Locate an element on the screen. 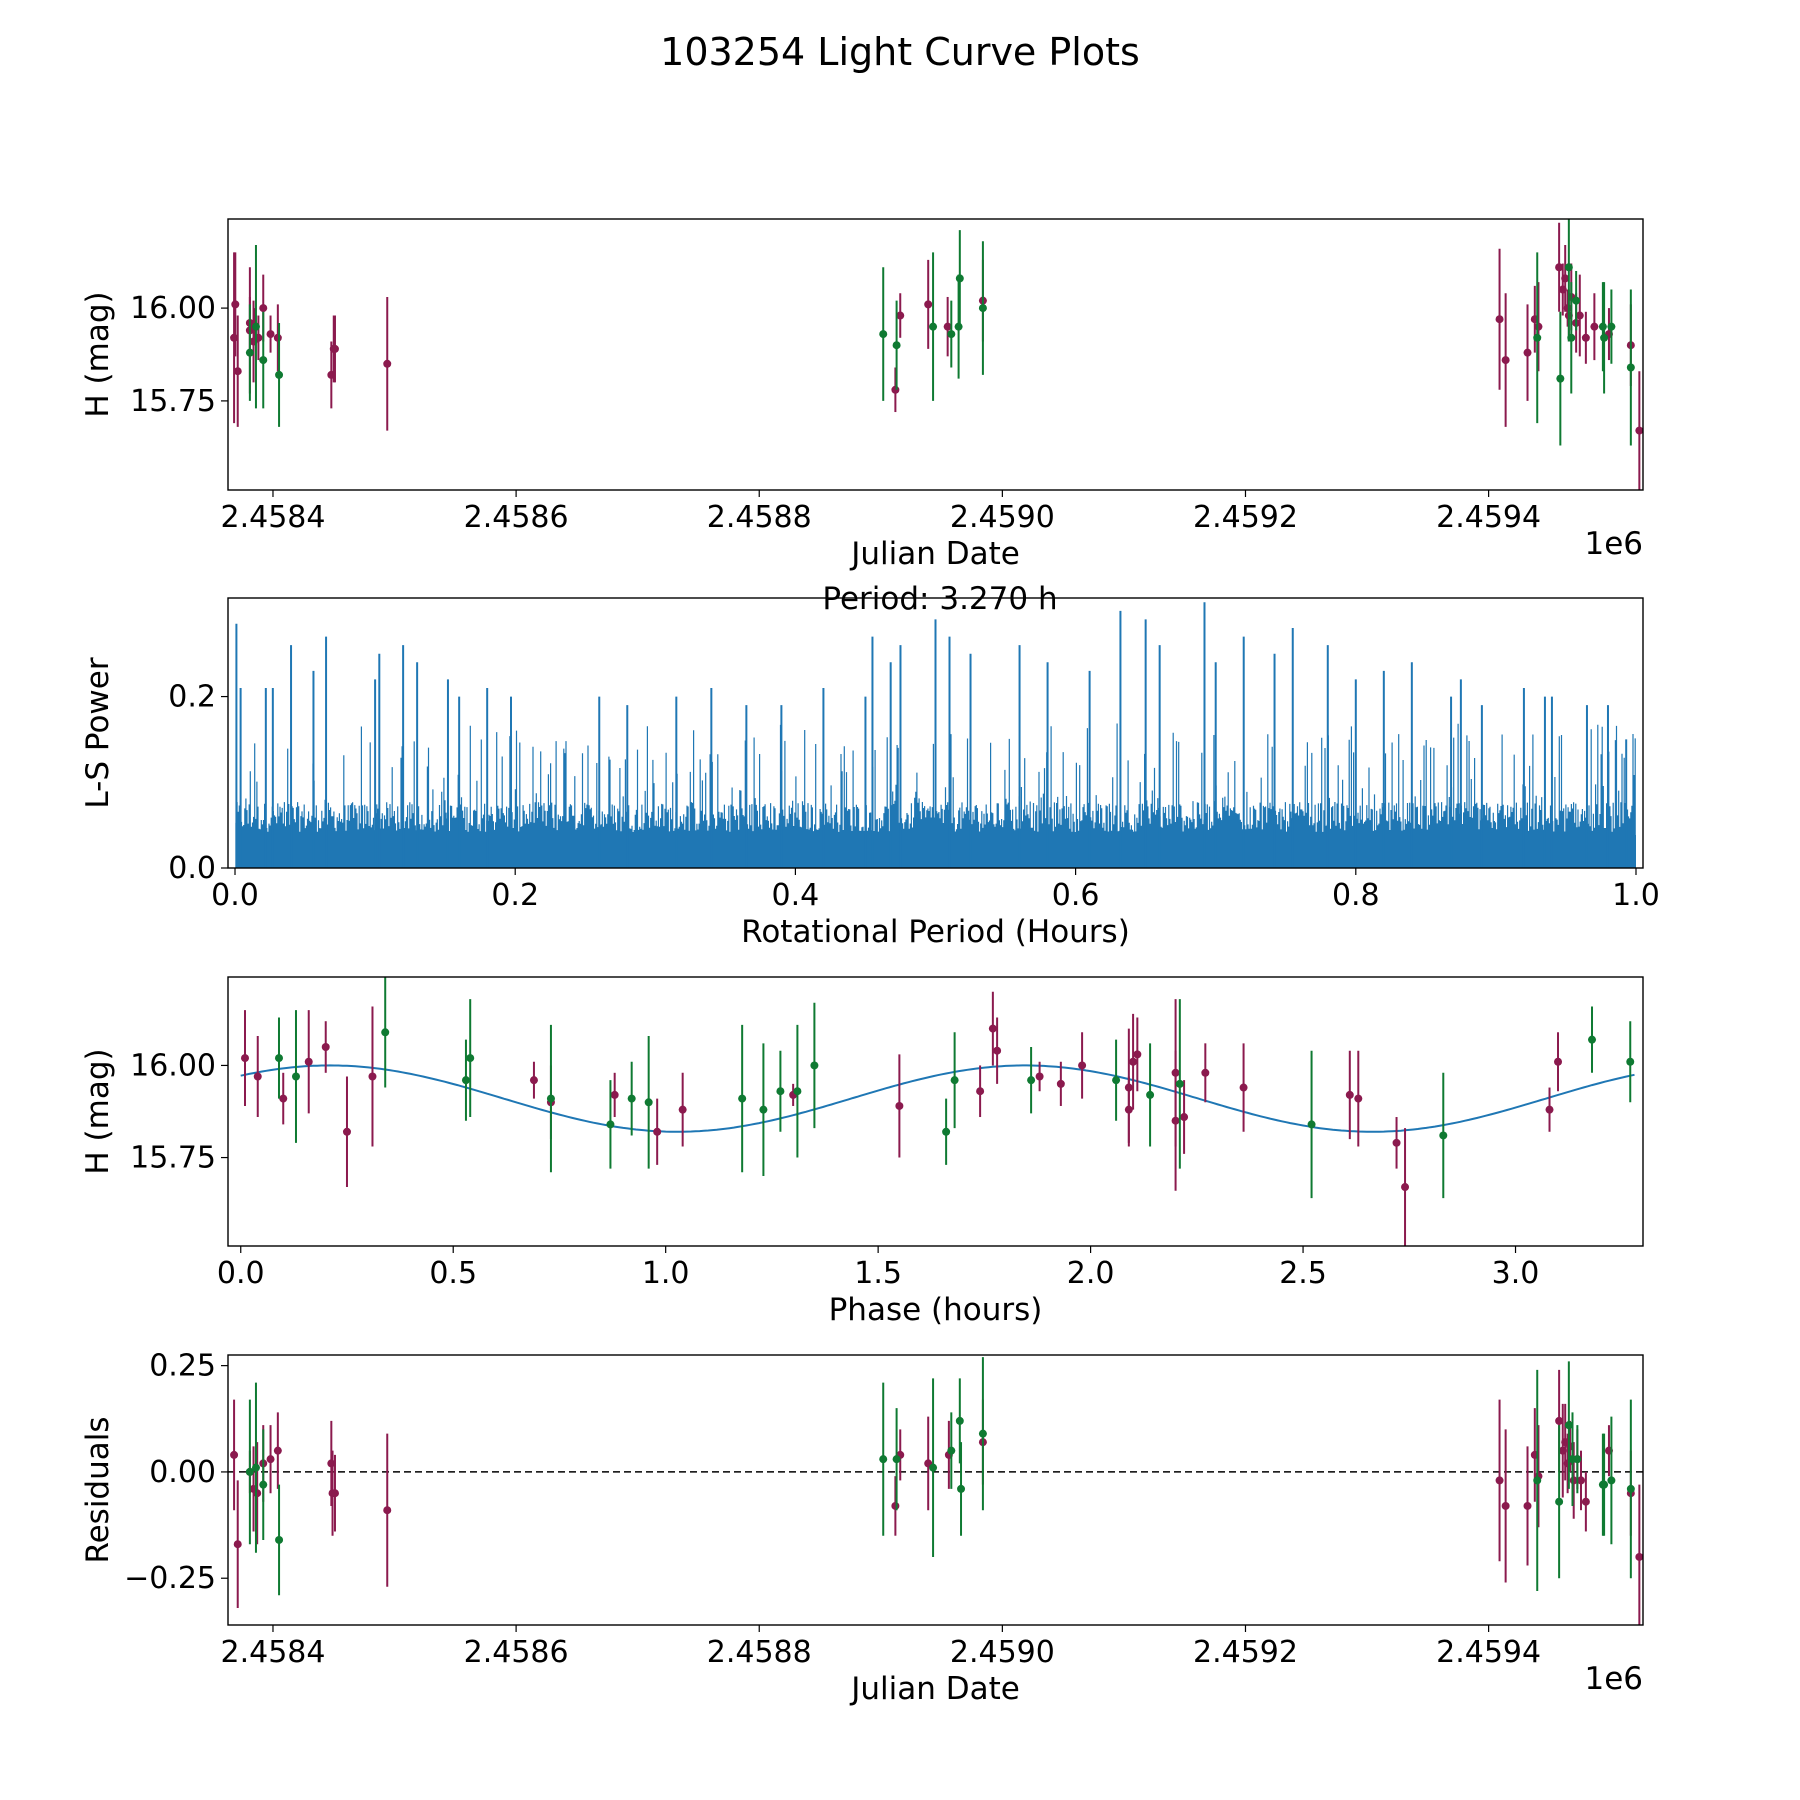 This screenshot has width=1800, height=1800. plot-area-lightcurve is located at coordinates (936, 354).